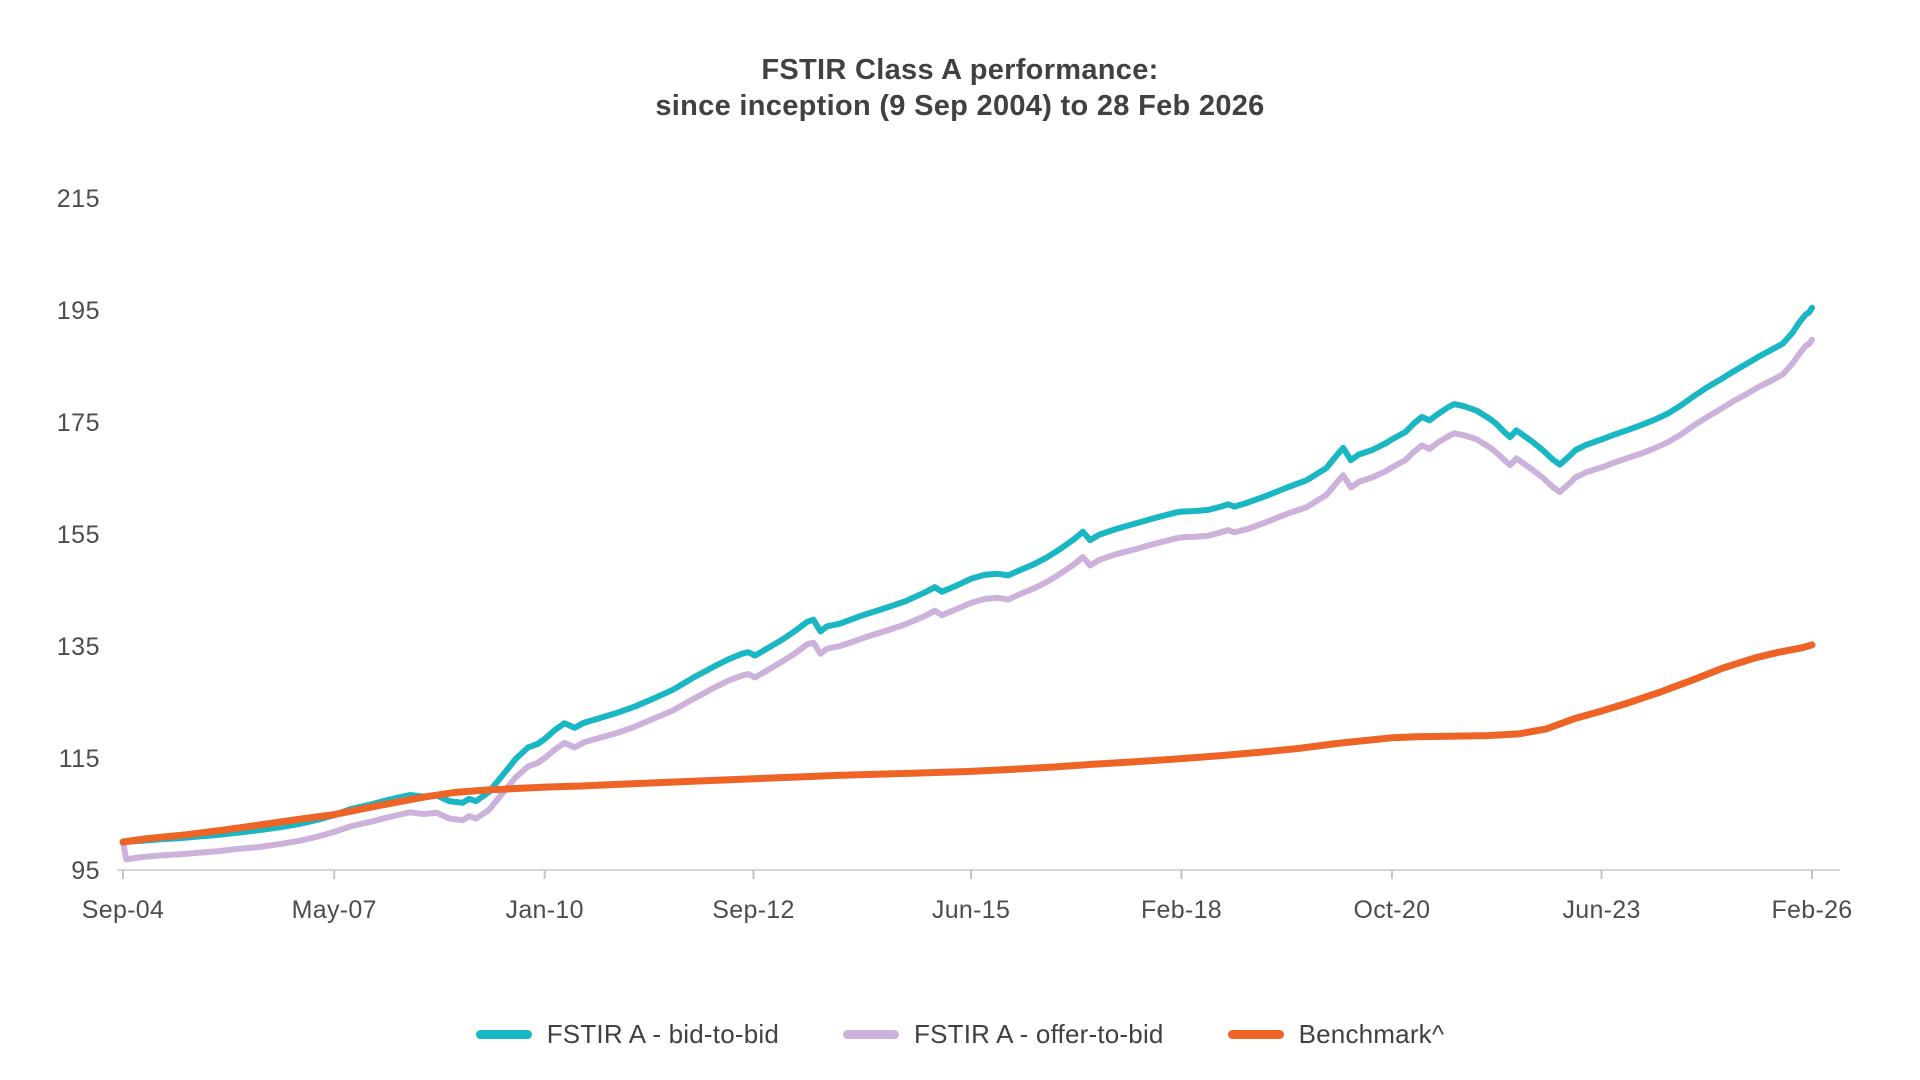  I want to click on legend-swatch-benchmark, so click(1255, 1034).